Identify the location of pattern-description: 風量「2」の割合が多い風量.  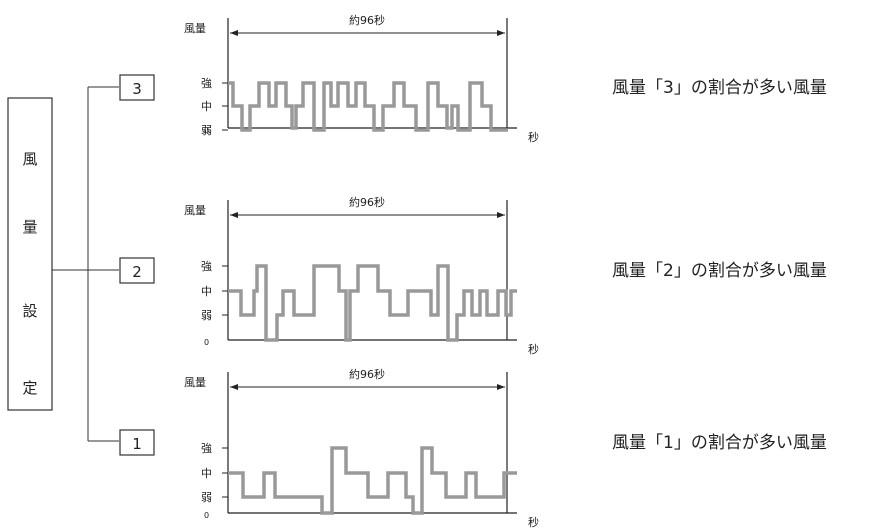
(719, 271).